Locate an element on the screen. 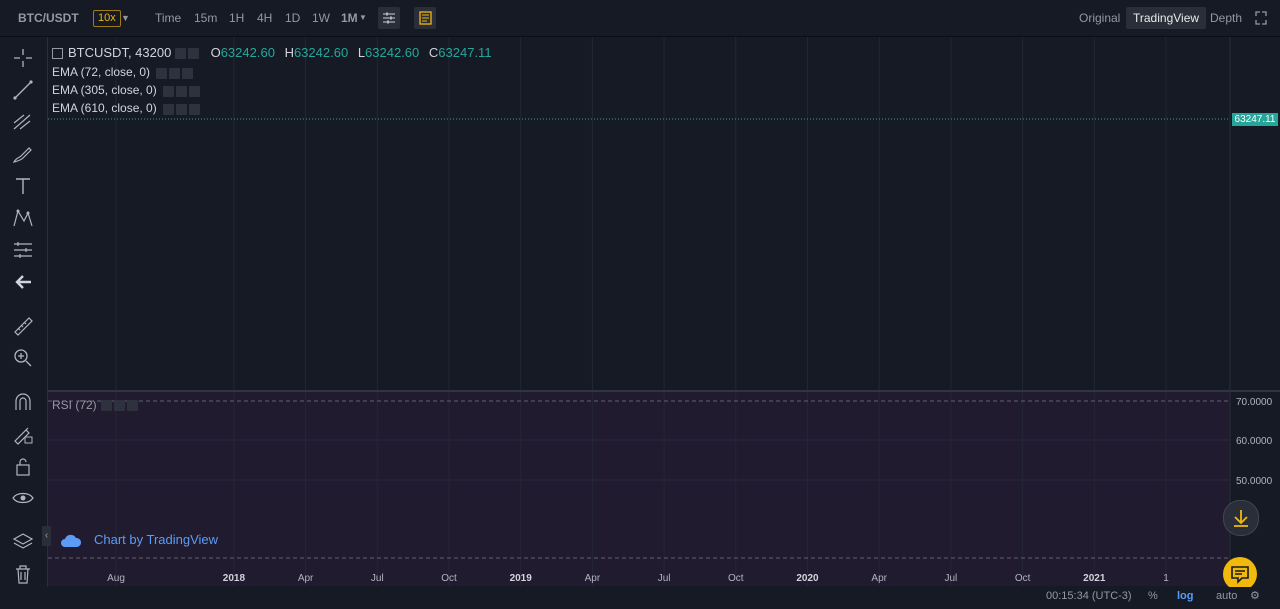 This screenshot has height=609, width=1280. prediction-icon is located at coordinates (23, 250).